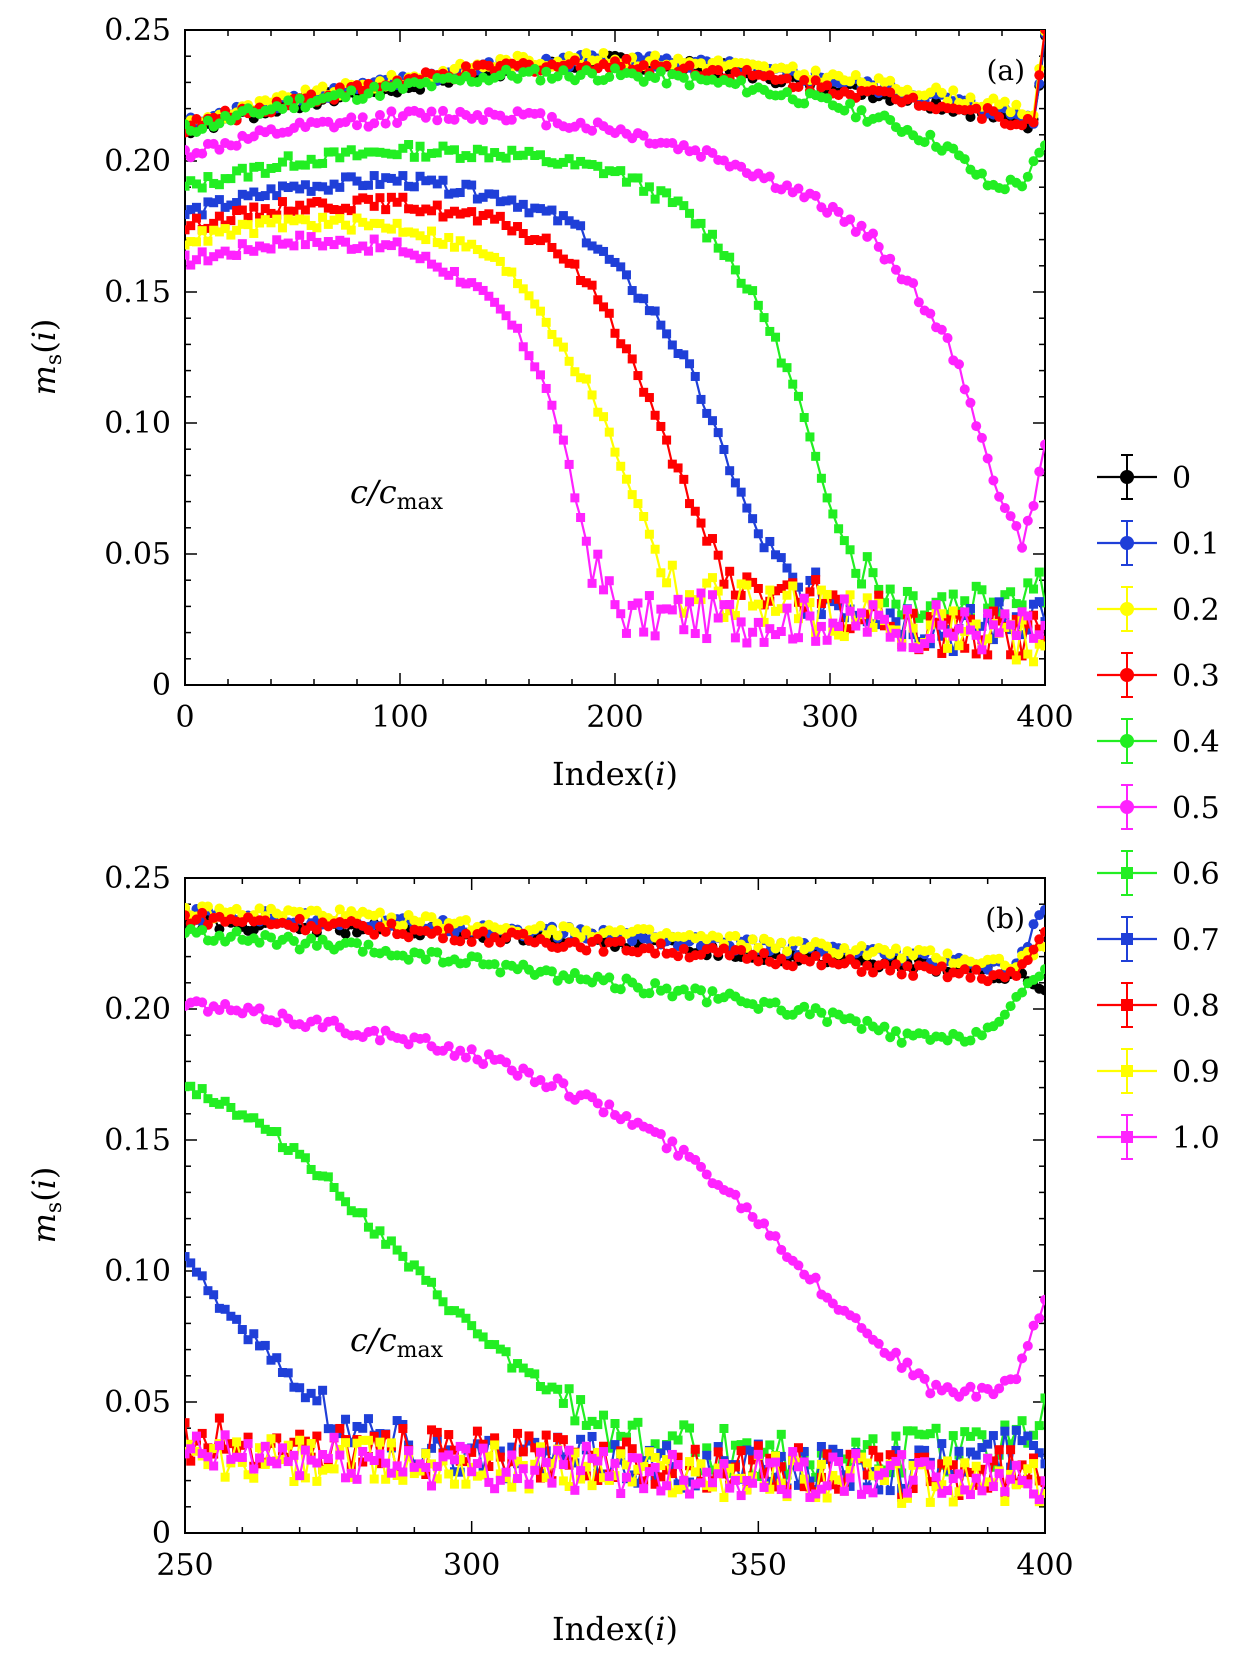 Image resolution: width=1260 pixels, height=1669 pixels. Describe the element at coordinates (615, 947) in the screenshot. I see `series-0.3` at that location.